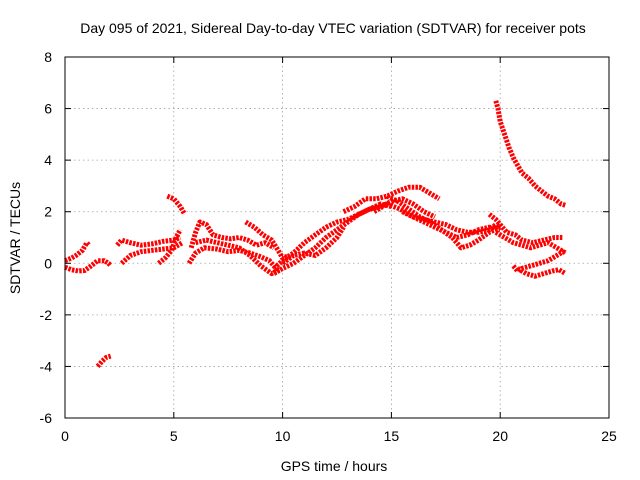 This screenshot has height=480, width=640. Describe the element at coordinates (500, 436) in the screenshot. I see `x-tick-label: 20` at that location.